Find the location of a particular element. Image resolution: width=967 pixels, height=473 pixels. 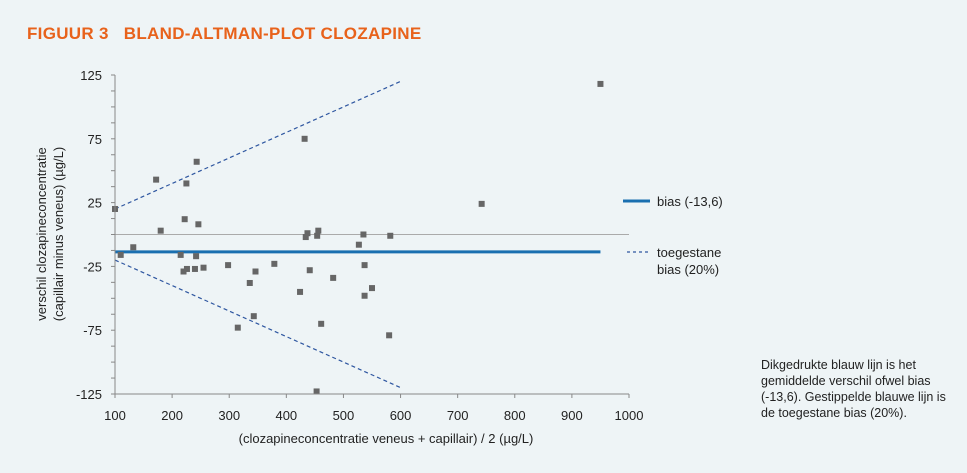

x-tick-label: 400 is located at coordinates (286, 415).